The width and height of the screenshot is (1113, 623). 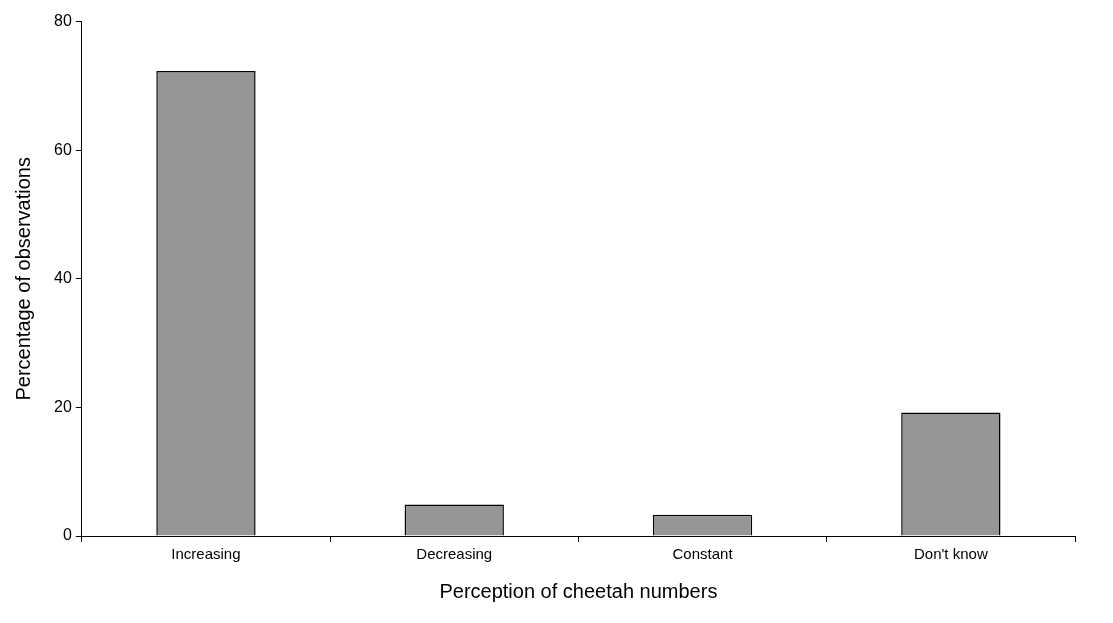 I want to click on y-tick-label: 60, so click(x=63, y=149).